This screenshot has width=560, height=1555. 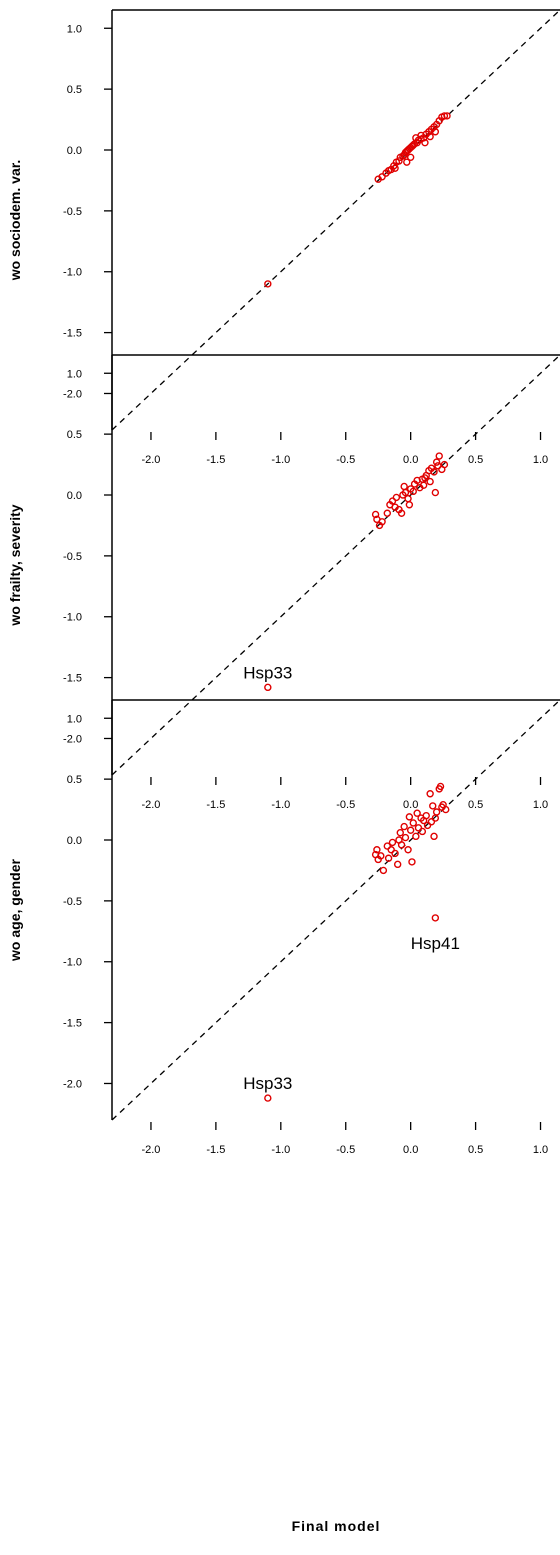 I want to click on y-axis-label: wo age, gender, so click(x=15, y=909).